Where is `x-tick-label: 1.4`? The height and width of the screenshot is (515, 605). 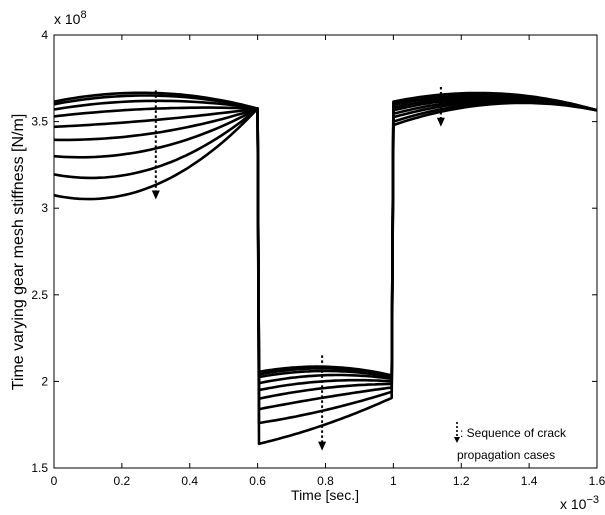
x-tick-label: 1.4 is located at coordinates (529, 481).